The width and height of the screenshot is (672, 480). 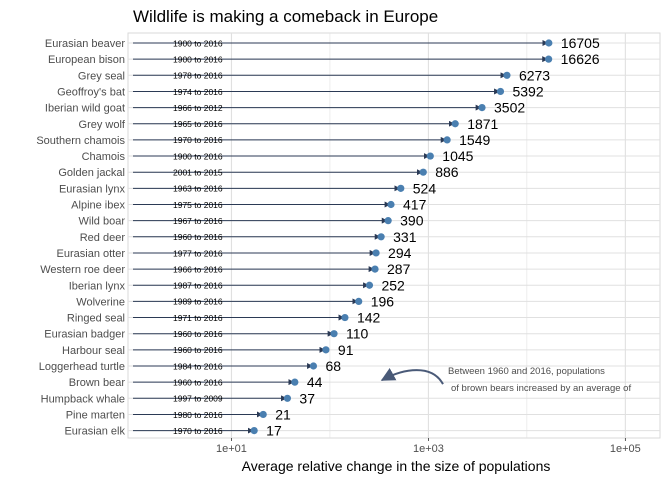 What do you see at coordinates (198, 253) in the screenshot?
I see `period-label: 1977 to 2016` at bounding box center [198, 253].